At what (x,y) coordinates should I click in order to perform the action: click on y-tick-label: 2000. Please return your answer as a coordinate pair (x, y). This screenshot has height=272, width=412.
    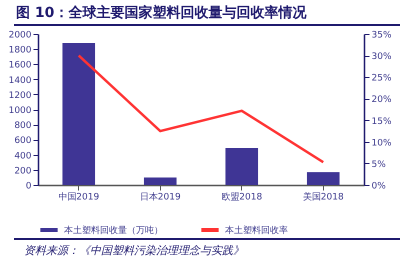
    Looking at the image, I should click on (20, 35).